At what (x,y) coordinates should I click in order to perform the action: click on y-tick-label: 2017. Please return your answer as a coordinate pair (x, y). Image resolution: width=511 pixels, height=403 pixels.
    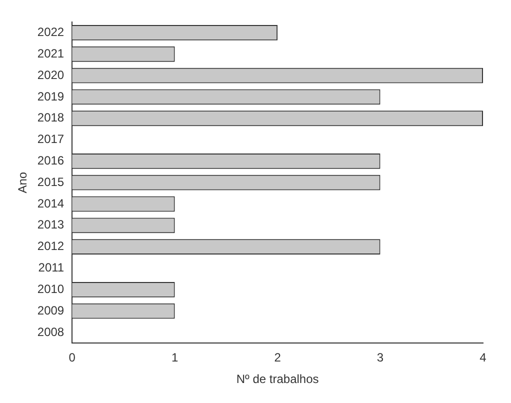
    Looking at the image, I should click on (50, 139).